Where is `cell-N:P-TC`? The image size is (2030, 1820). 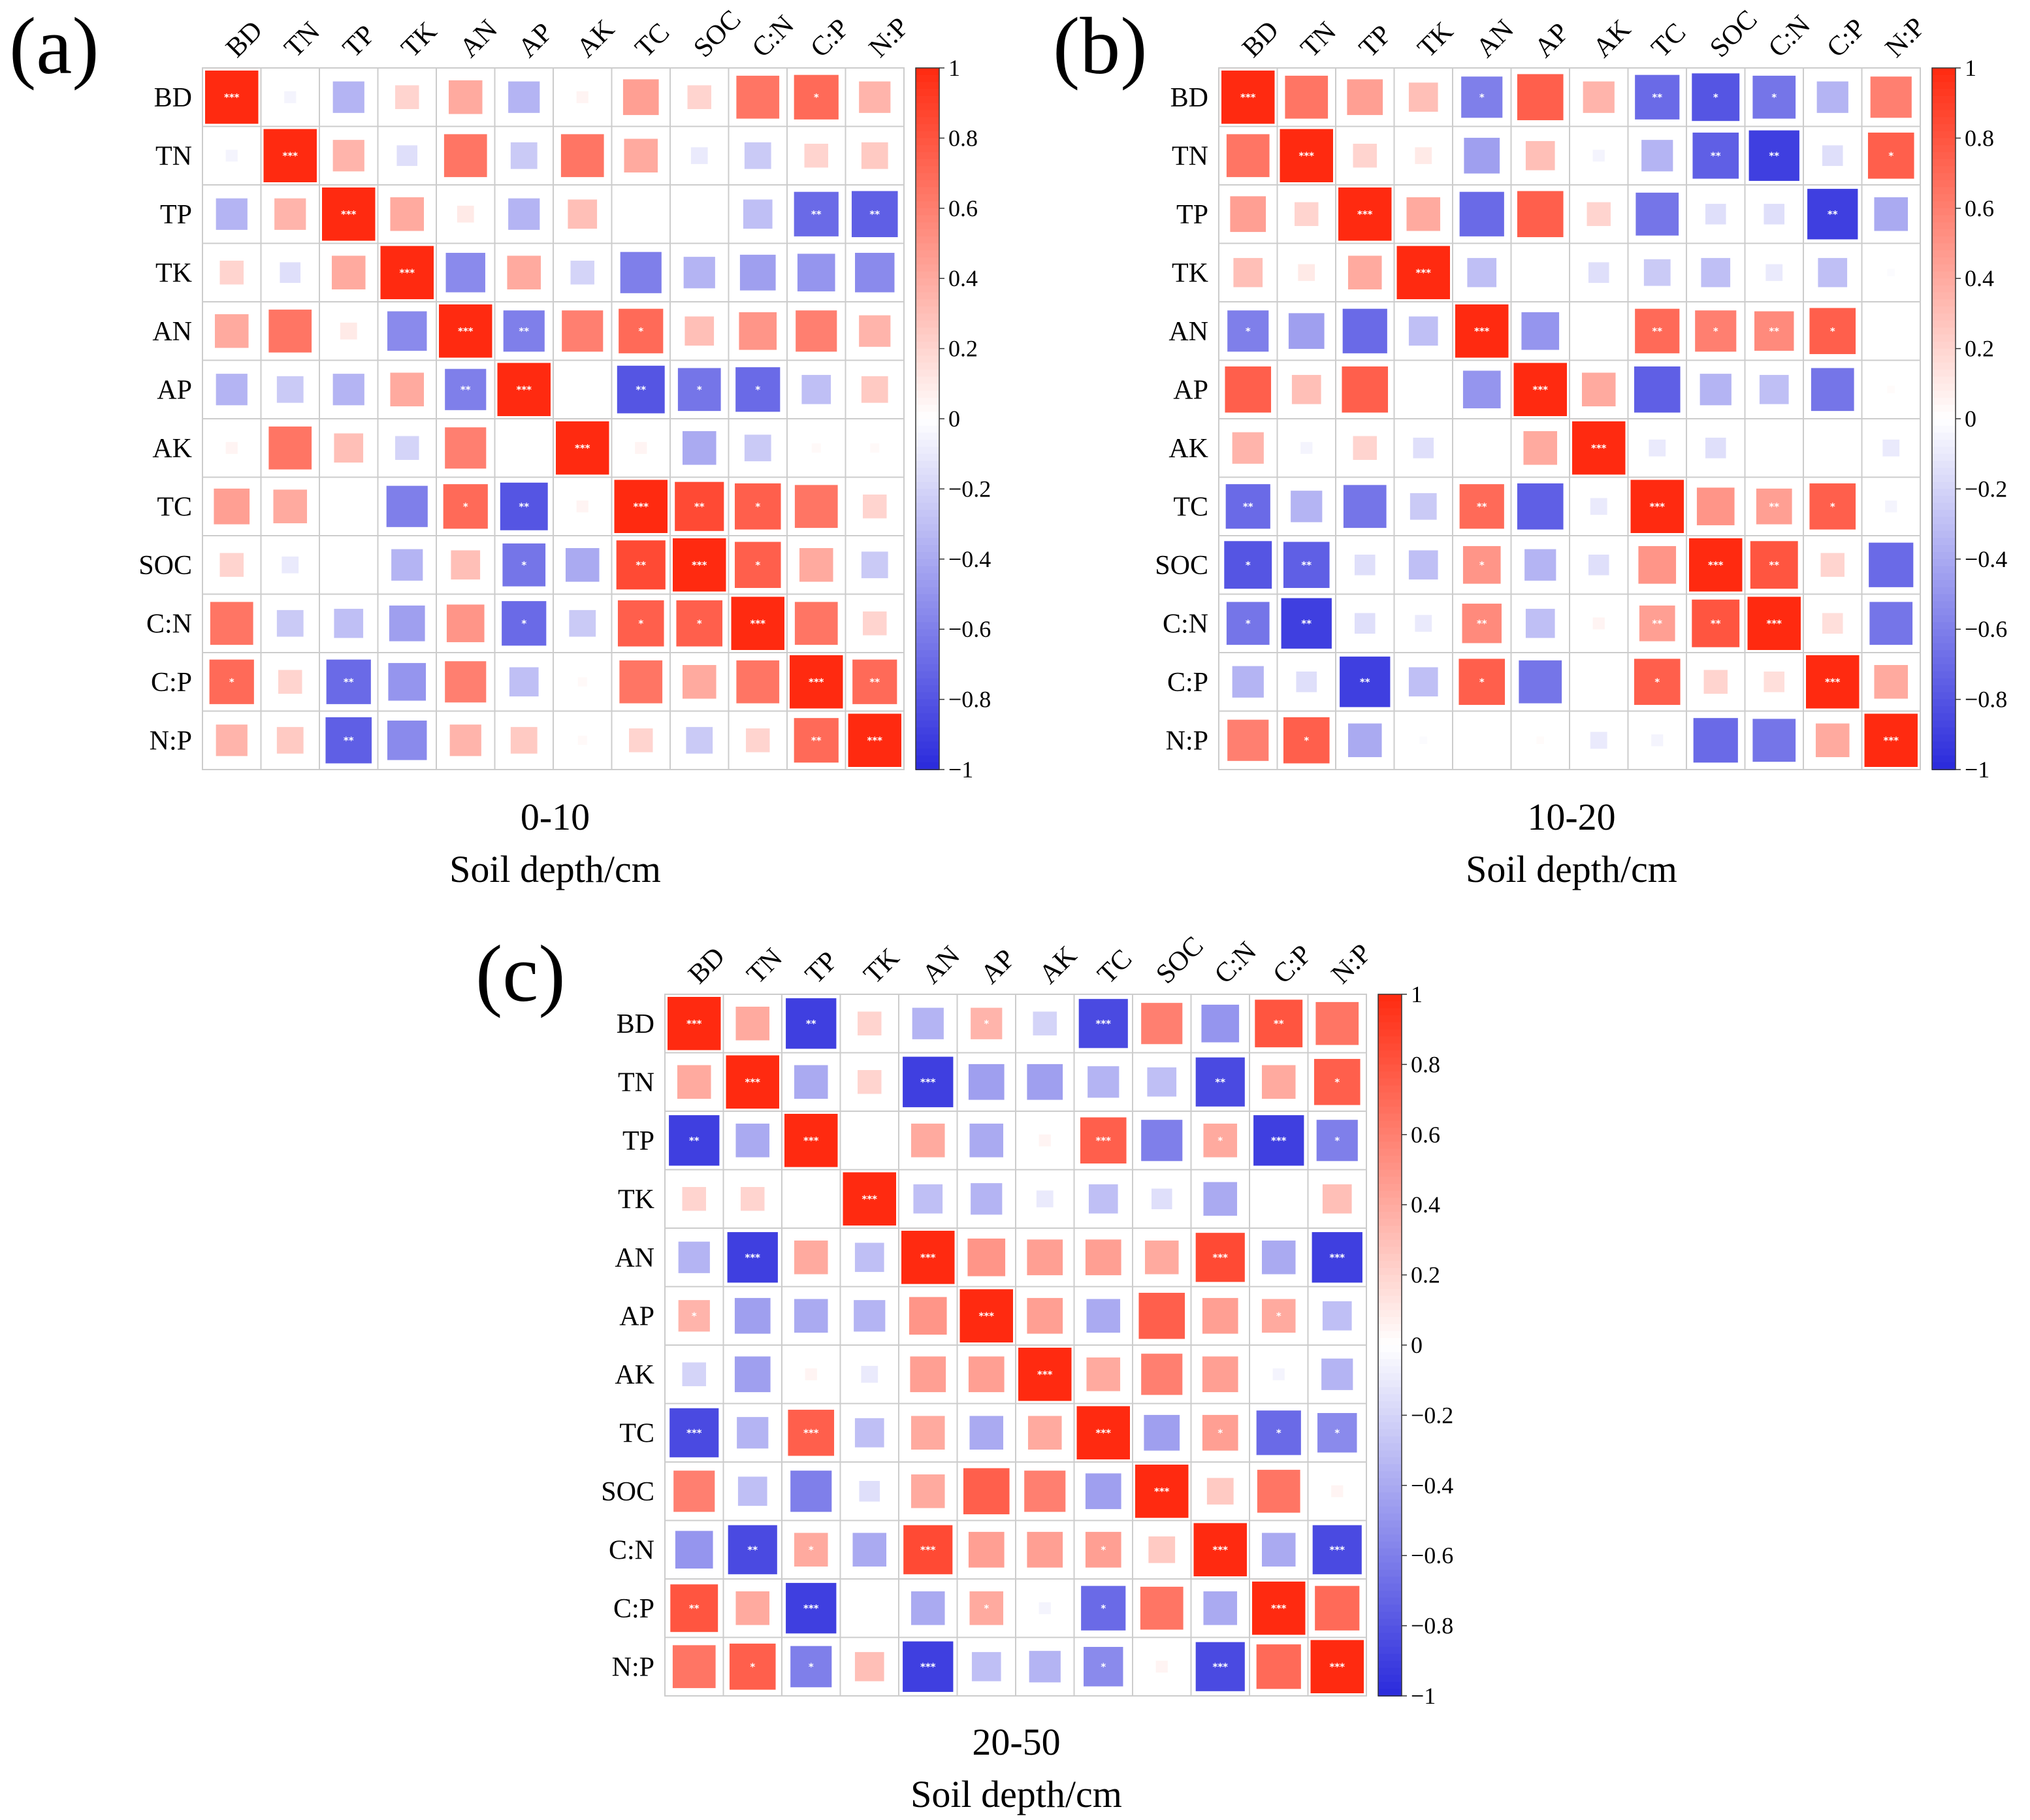 cell-N:P-TC is located at coordinates (1103, 1667).